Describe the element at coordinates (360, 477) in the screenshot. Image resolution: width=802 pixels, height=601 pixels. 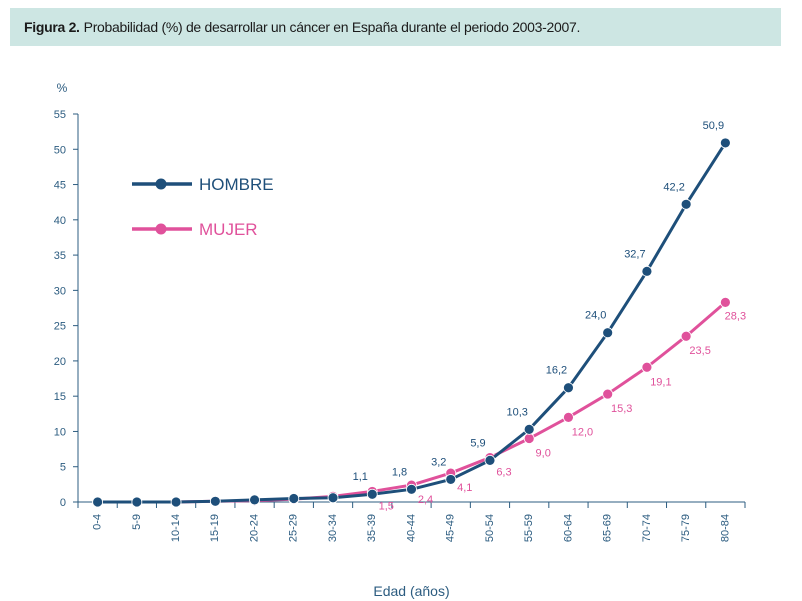
I see `data-label-hombre: 1,1` at that location.